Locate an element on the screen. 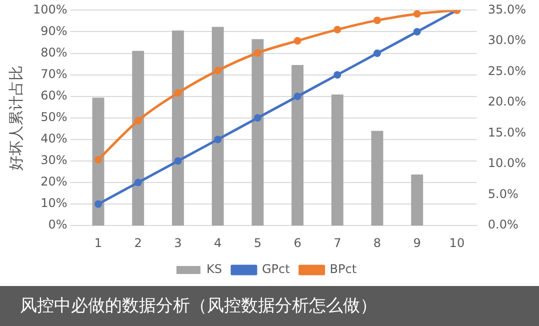 Image resolution: width=539 pixels, height=326 pixels. y-axis-title: 好坏人累计占比 is located at coordinates (15, 117).